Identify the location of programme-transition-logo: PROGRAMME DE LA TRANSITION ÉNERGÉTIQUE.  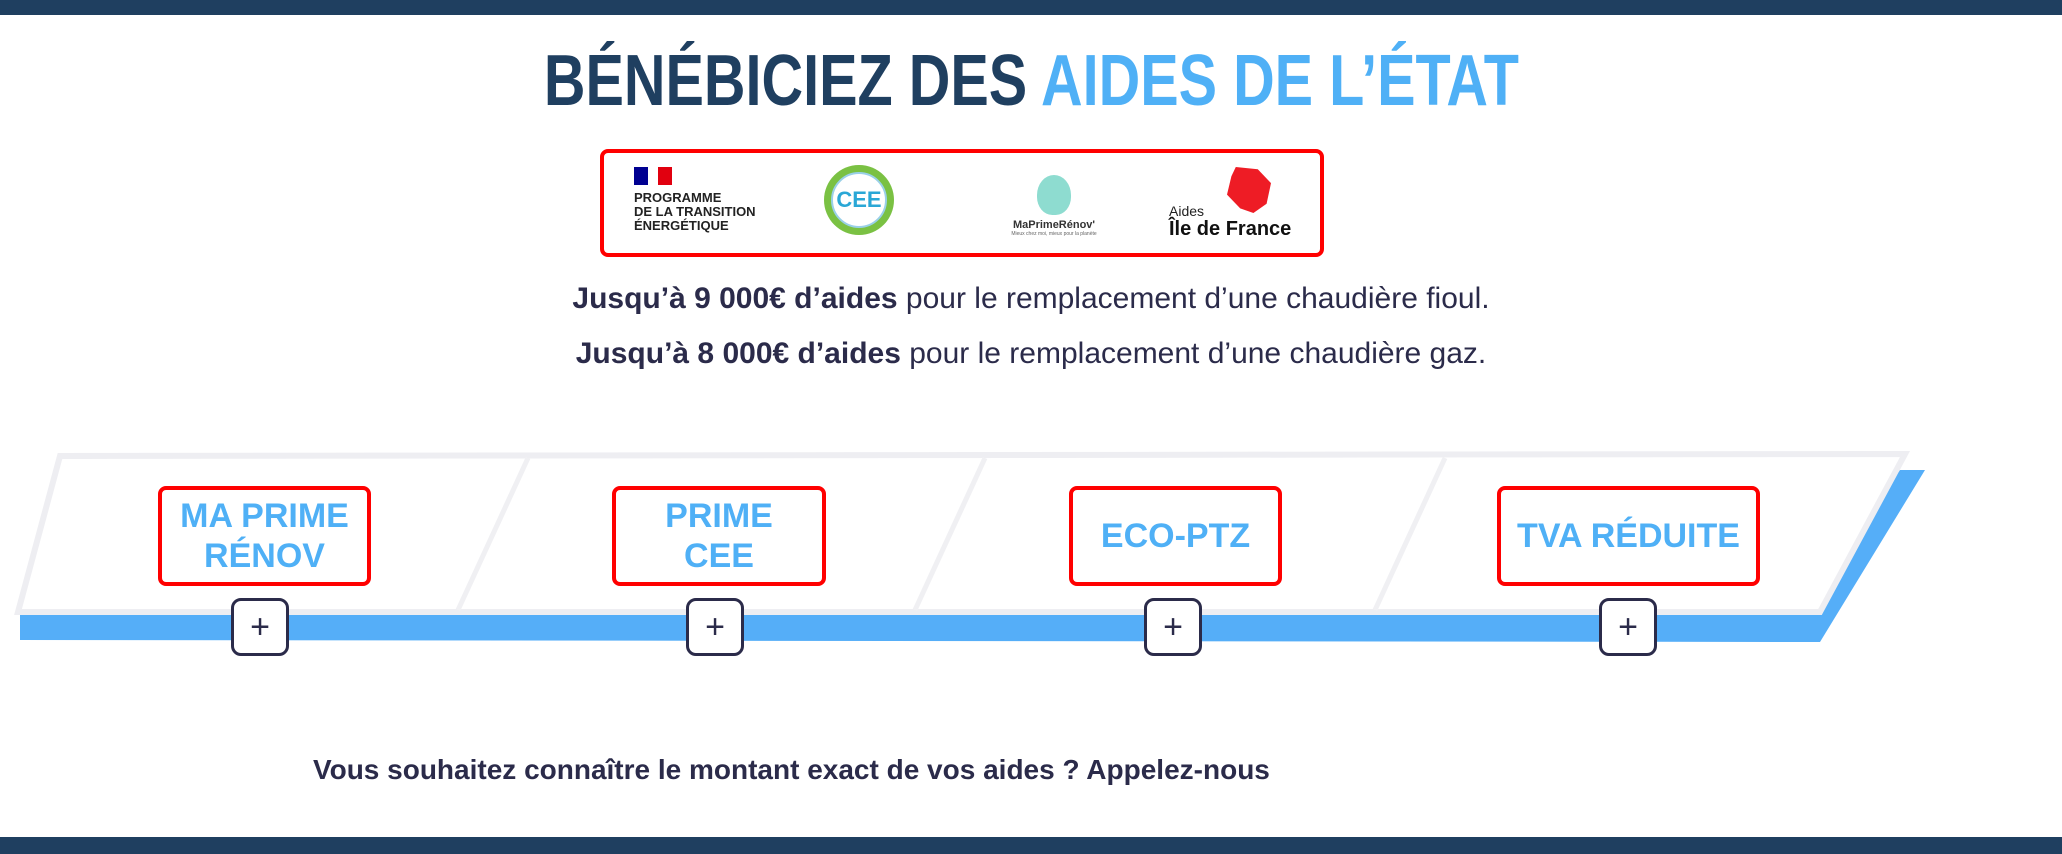
(695, 217).